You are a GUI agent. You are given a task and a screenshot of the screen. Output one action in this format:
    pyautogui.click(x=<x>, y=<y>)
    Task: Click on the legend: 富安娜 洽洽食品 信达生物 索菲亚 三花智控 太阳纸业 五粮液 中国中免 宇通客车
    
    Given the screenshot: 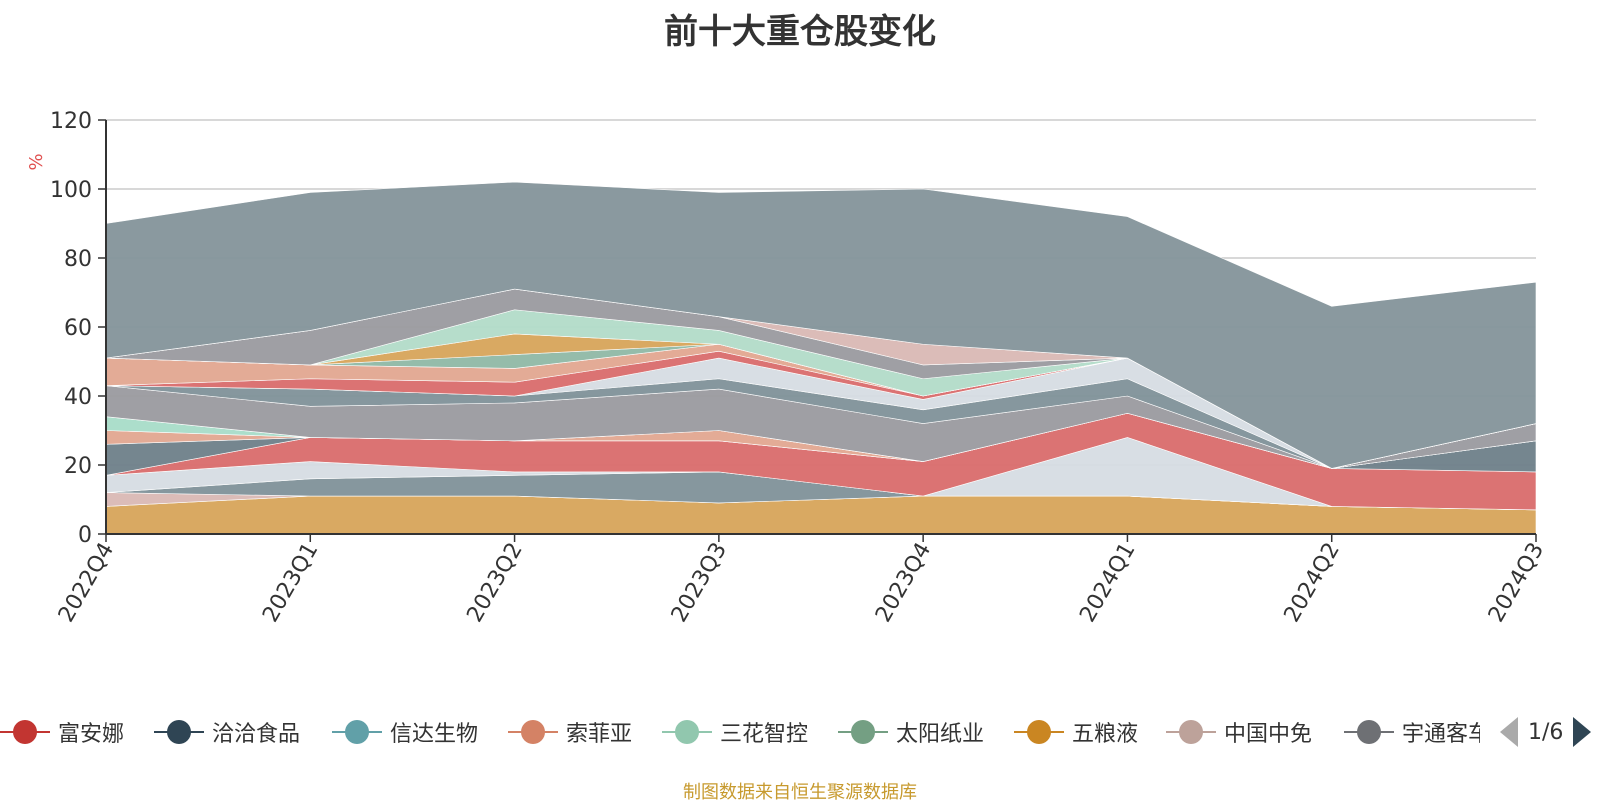 What is the action you would take?
    pyautogui.click(x=800, y=732)
    